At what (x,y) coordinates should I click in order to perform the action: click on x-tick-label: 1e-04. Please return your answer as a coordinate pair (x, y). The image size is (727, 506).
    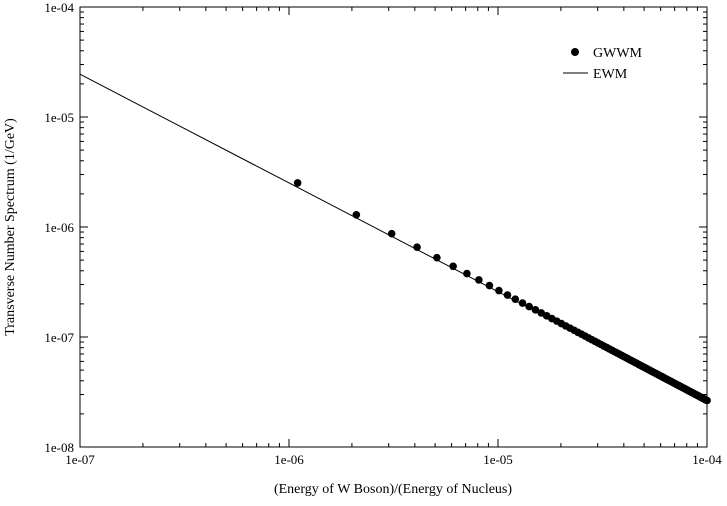
    Looking at the image, I should click on (707, 459).